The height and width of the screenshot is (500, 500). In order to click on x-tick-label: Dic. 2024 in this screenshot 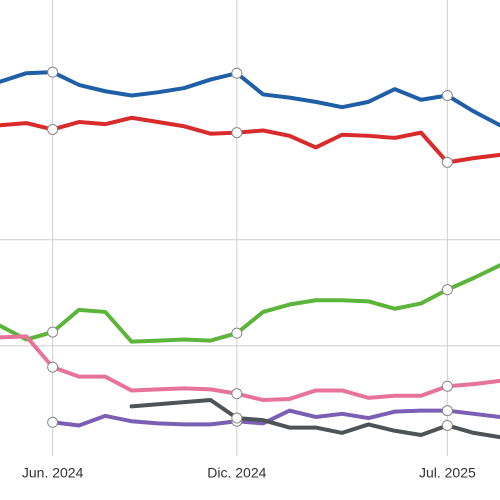, I will do `click(236, 473)`.